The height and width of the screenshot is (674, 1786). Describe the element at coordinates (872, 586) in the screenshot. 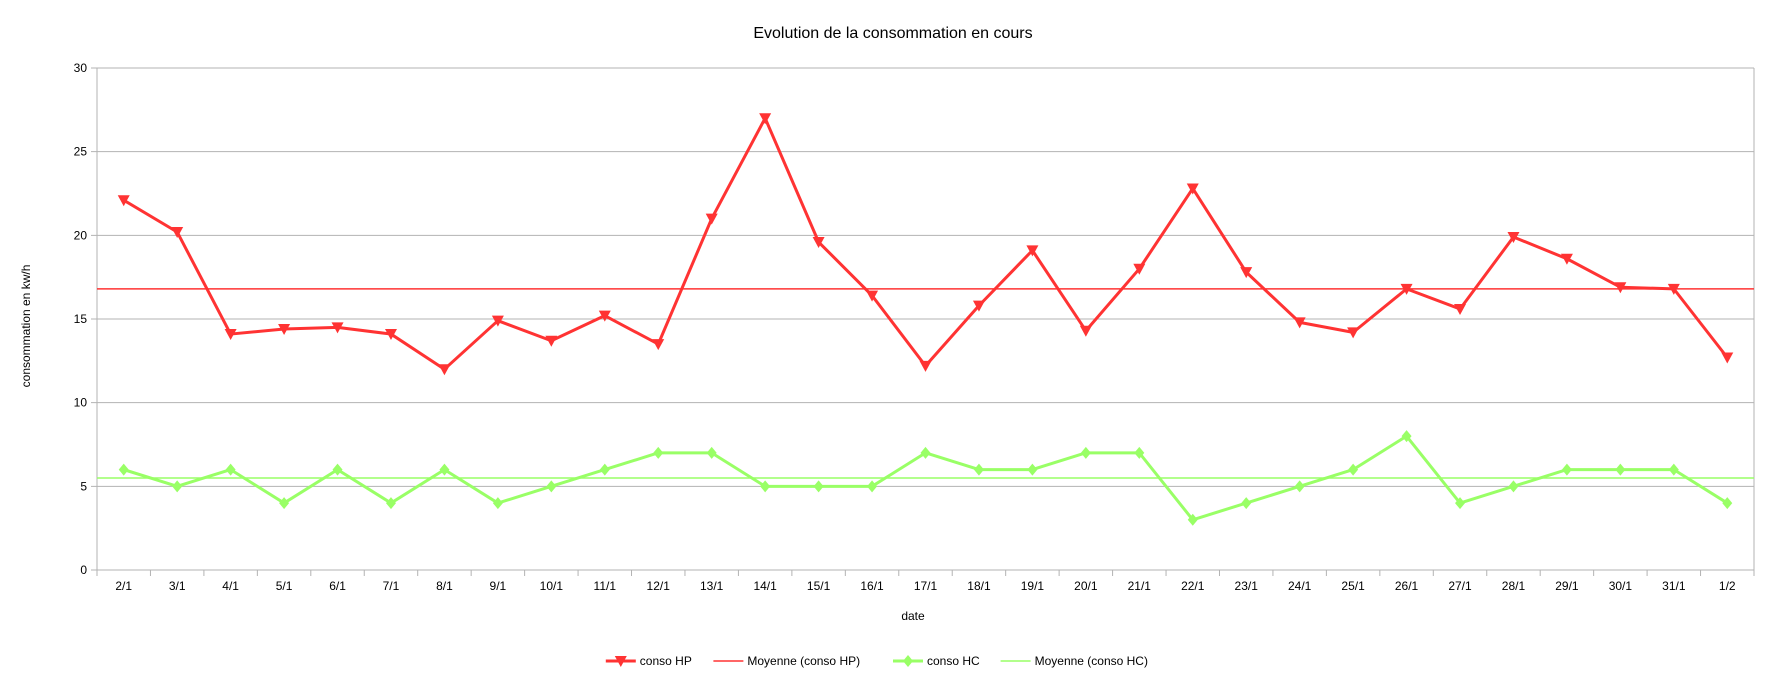

I see `x-tick-label-16-1: 16/1` at that location.